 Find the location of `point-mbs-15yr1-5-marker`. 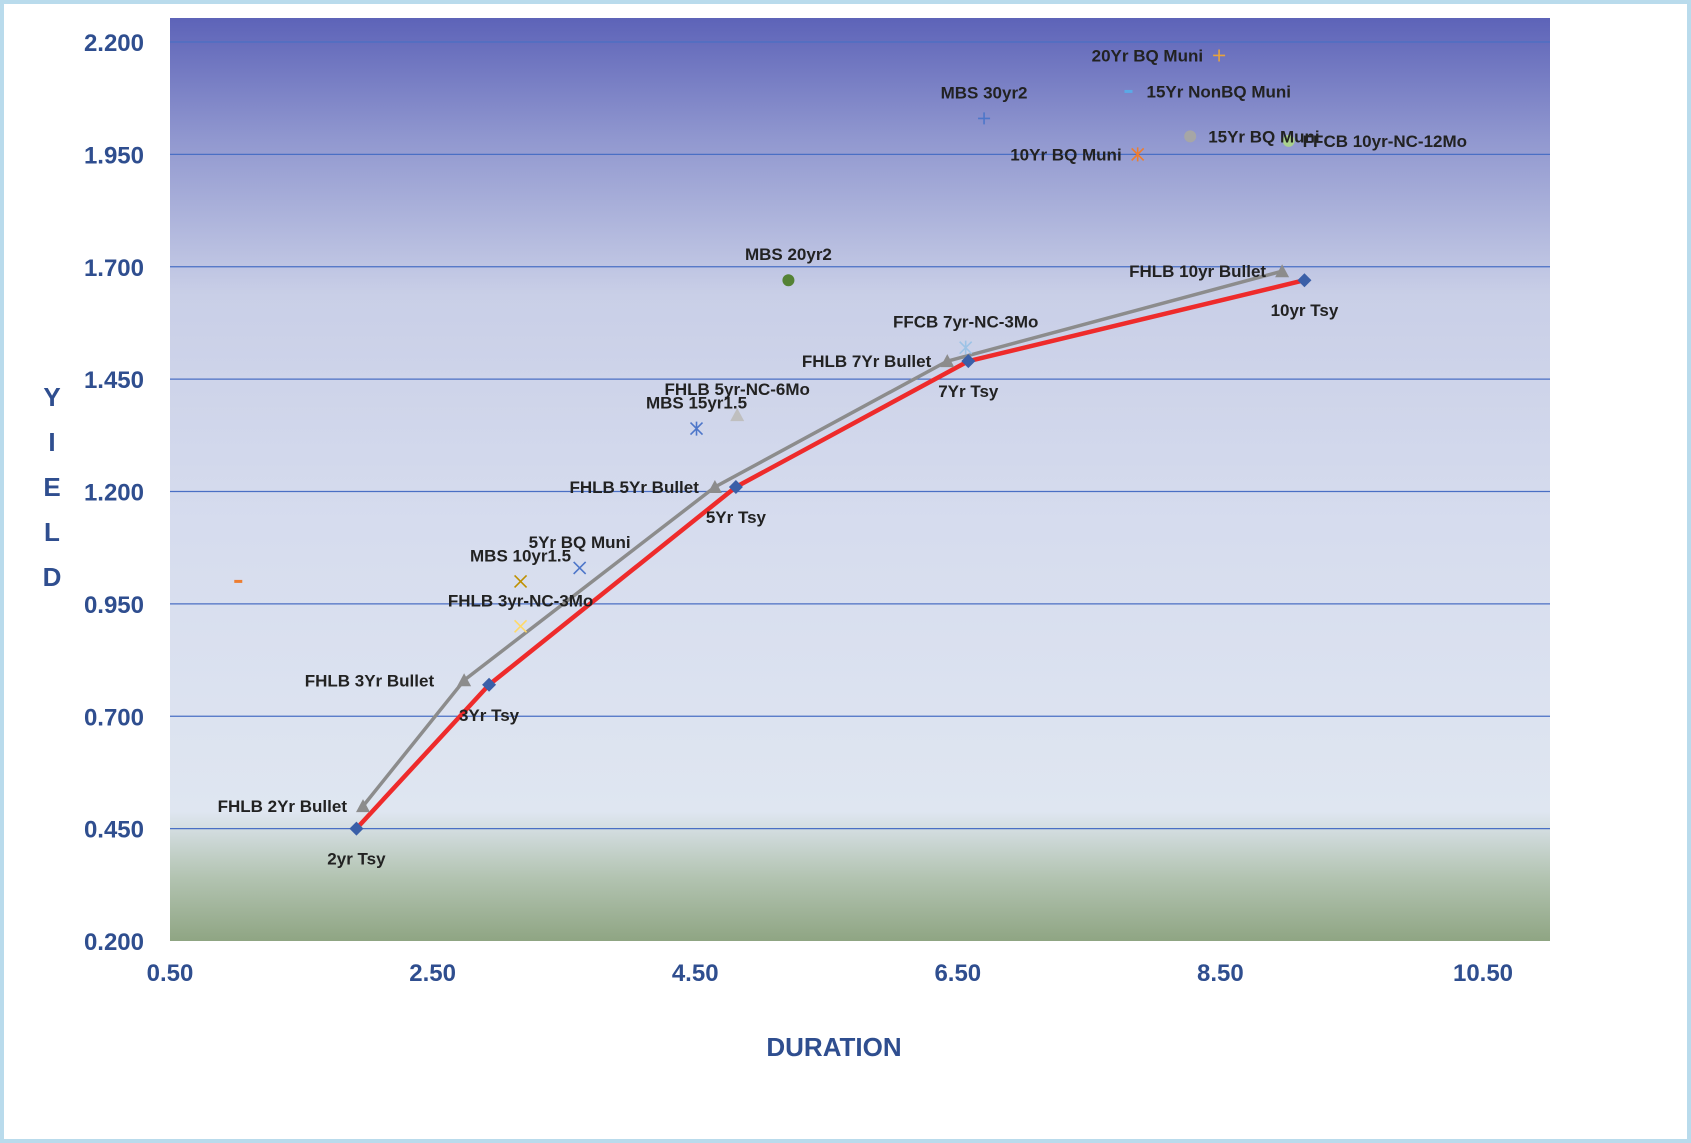

point-mbs-15yr1-5-marker is located at coordinates (696, 428).